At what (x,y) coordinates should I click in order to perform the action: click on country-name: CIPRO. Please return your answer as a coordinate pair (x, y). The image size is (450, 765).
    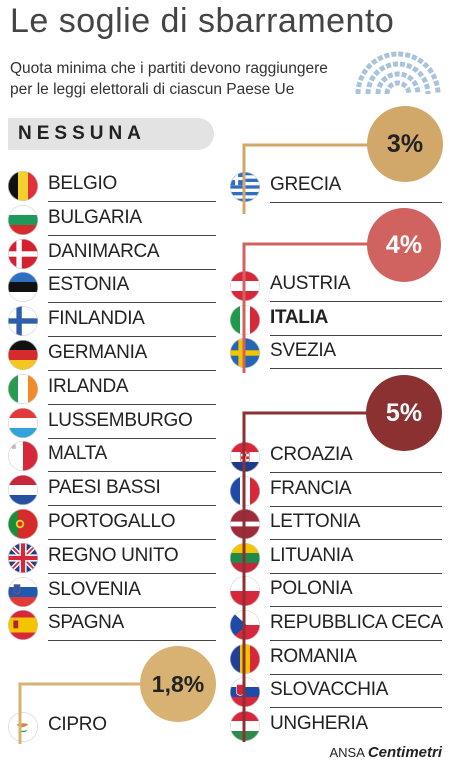
    Looking at the image, I should click on (77, 724).